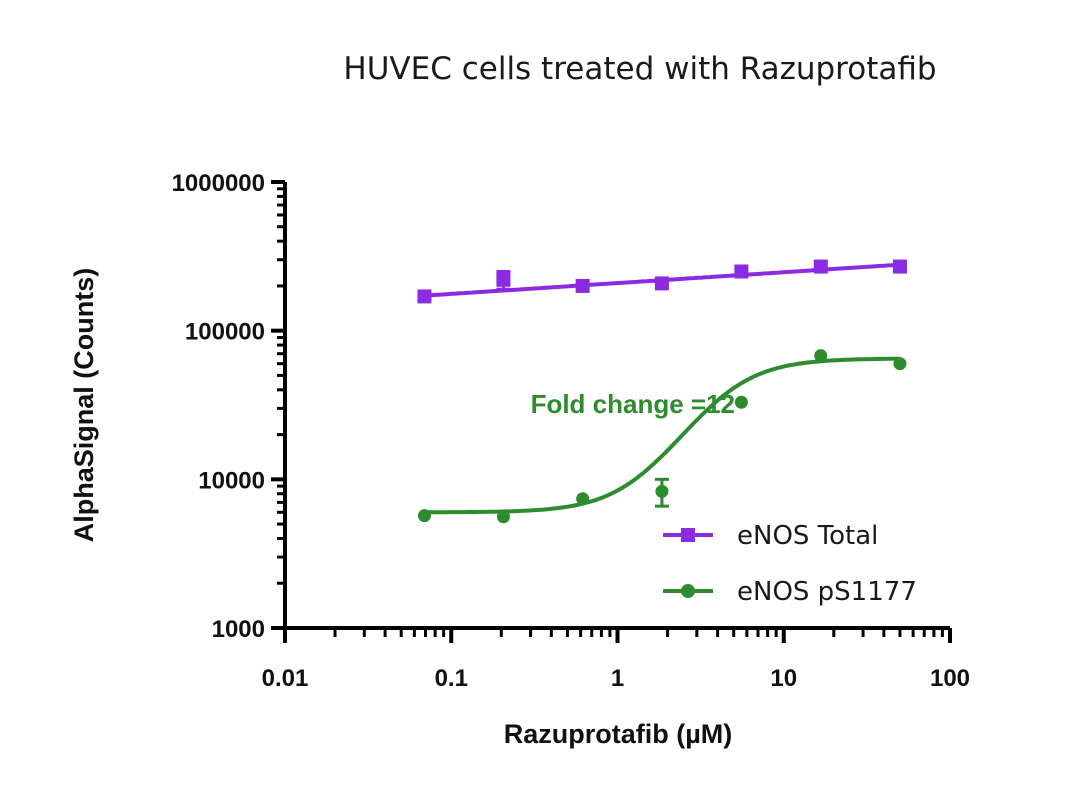  Describe the element at coordinates (633, 404) in the screenshot. I see `fold-change-annotation: Fold change =12` at that location.